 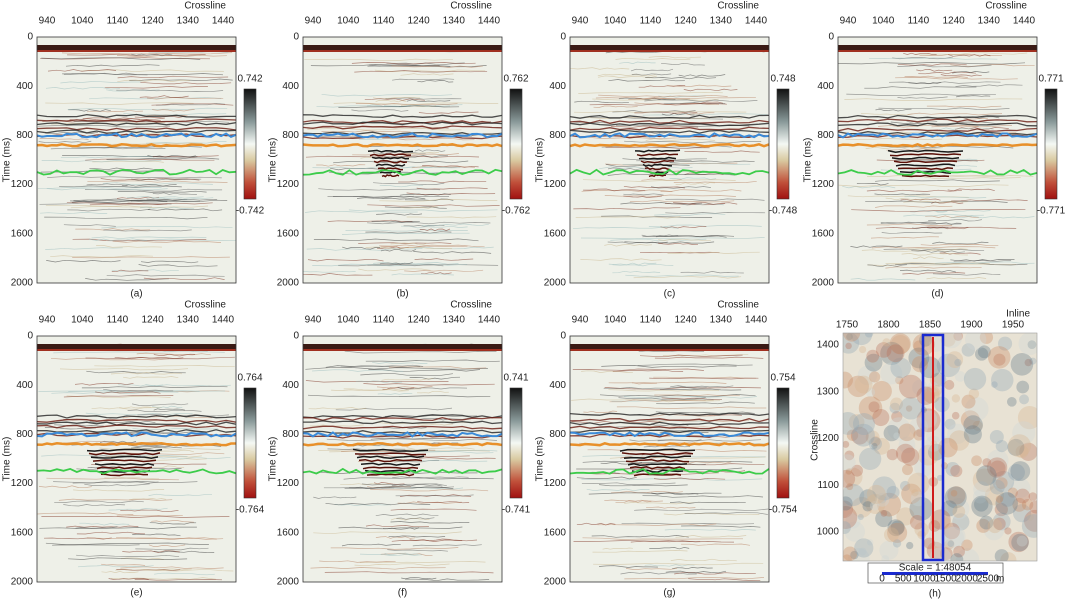 What do you see at coordinates (783, 211) in the screenshot?
I see `colorbar-min: -0.748` at bounding box center [783, 211].